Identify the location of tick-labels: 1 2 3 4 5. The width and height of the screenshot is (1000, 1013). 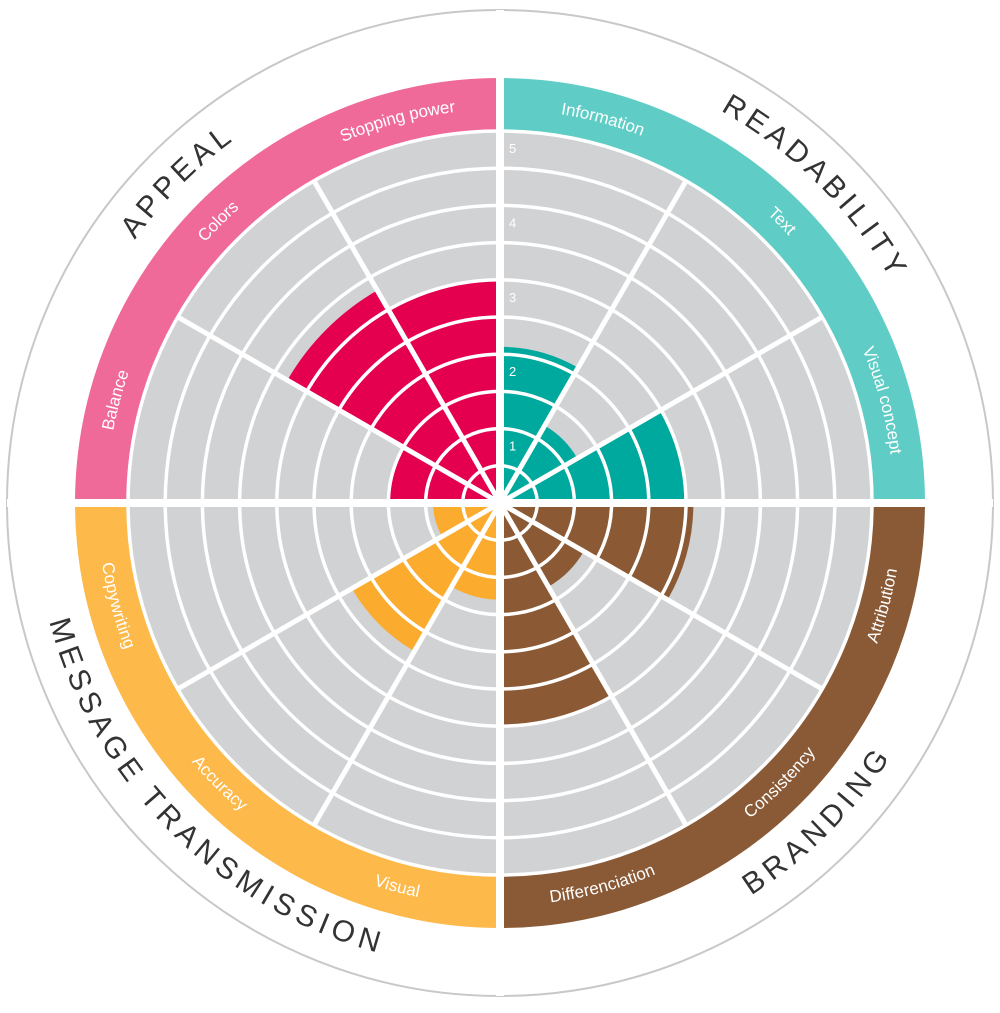
(512, 297).